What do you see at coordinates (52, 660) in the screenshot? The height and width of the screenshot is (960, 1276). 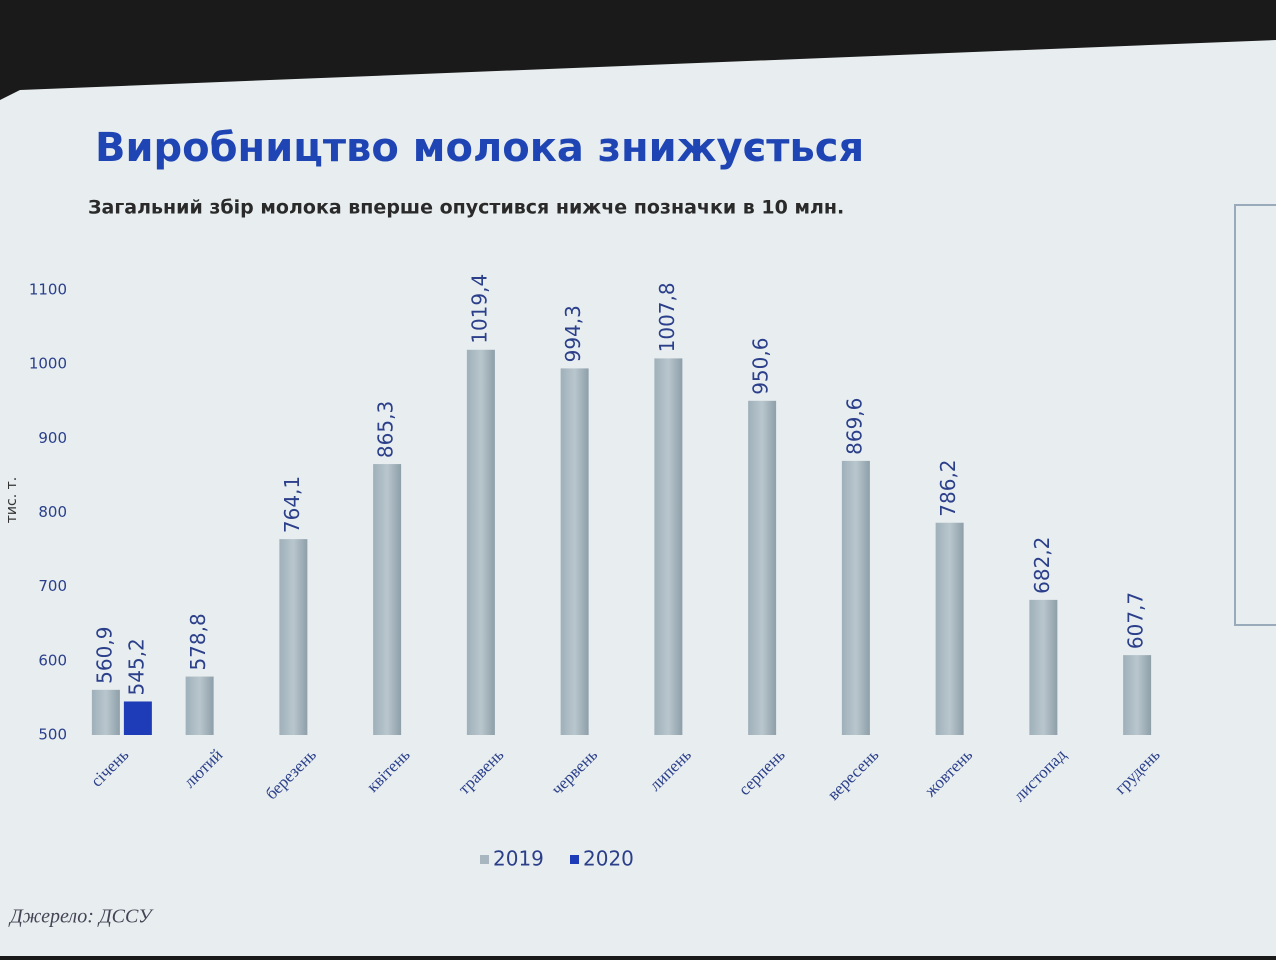 I see `y-tick-label: 600` at bounding box center [52, 660].